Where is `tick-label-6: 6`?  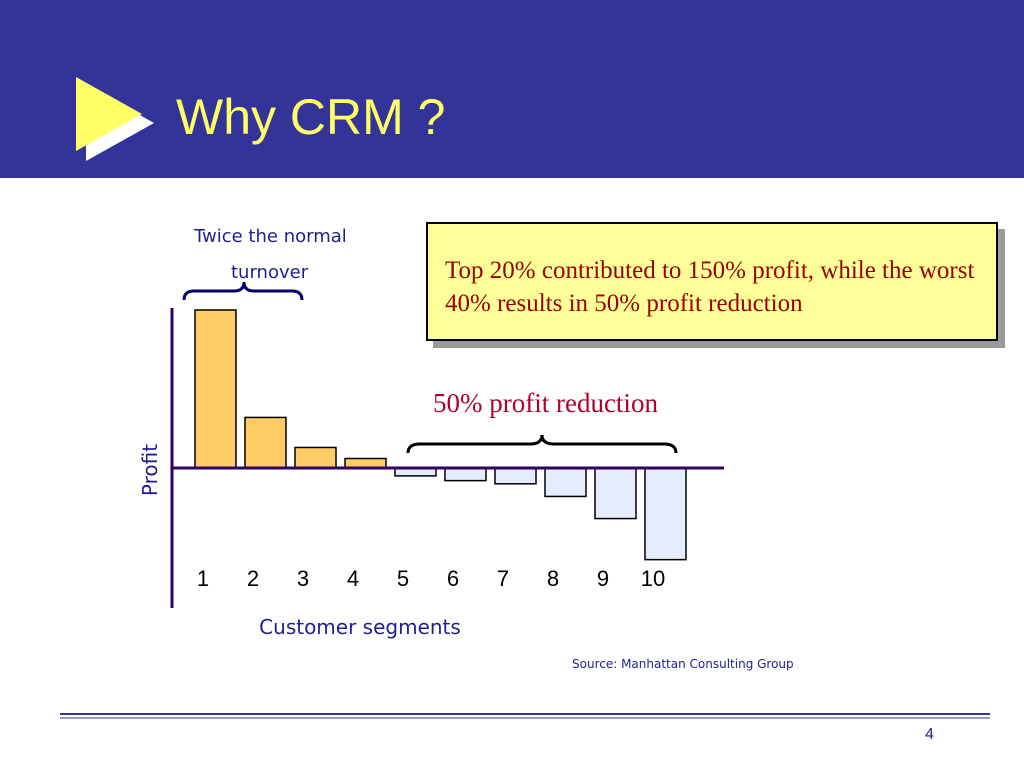 tick-label-6: 6 is located at coordinates (453, 578).